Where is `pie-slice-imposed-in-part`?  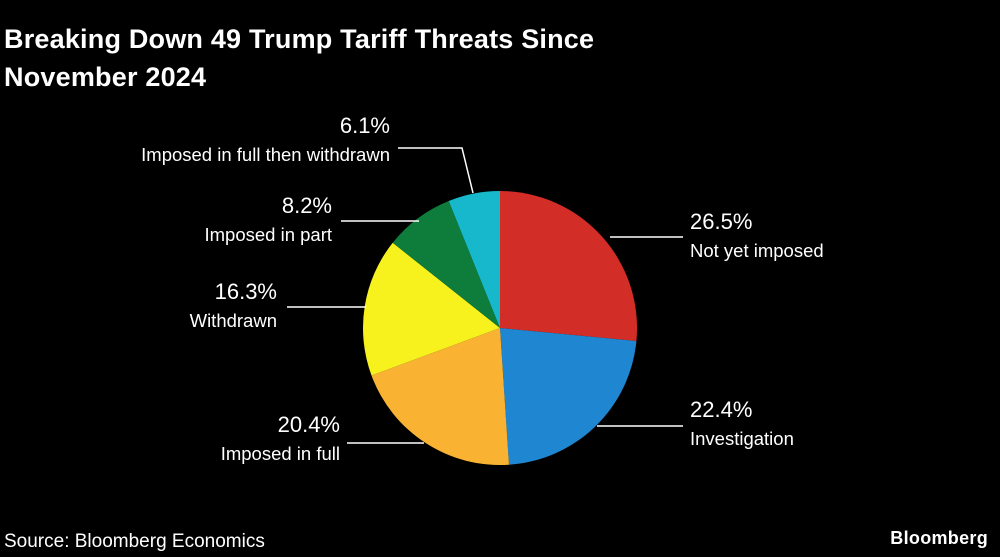 pie-slice-imposed-in-part is located at coordinates (446, 264).